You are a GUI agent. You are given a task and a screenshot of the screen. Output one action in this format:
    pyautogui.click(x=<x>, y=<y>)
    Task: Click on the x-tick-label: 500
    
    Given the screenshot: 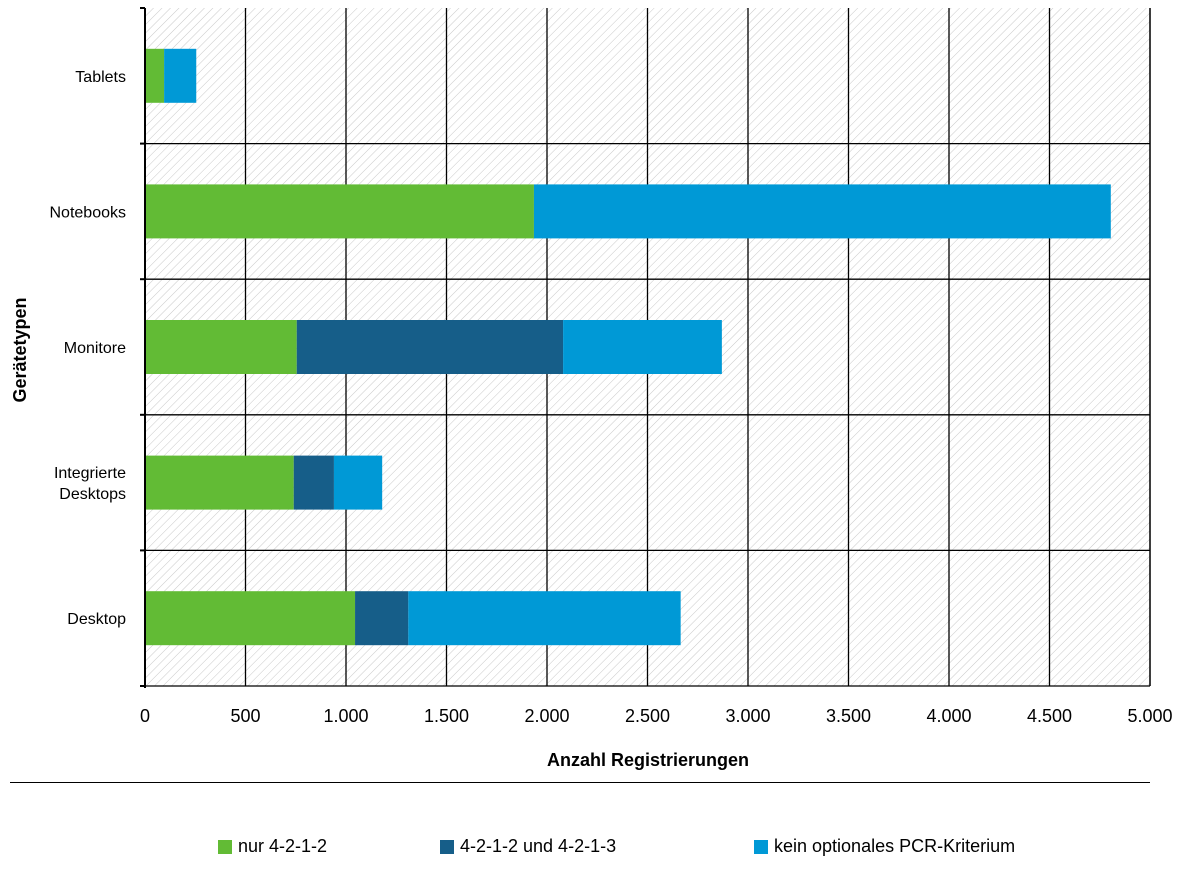 What is the action you would take?
    pyautogui.click(x=245, y=716)
    